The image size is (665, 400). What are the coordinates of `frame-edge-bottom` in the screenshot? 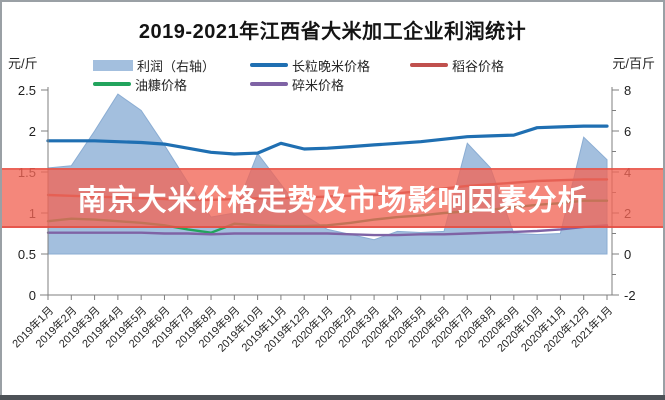 It's located at (332, 397).